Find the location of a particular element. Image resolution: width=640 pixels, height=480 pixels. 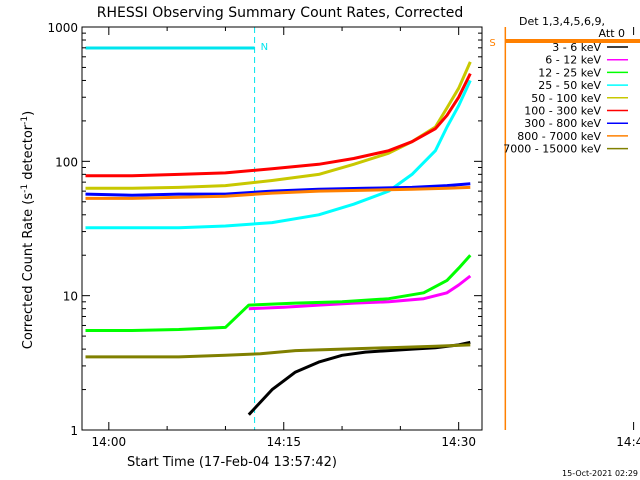

x-tick-label-1: 14:15 is located at coordinates (283, 442).